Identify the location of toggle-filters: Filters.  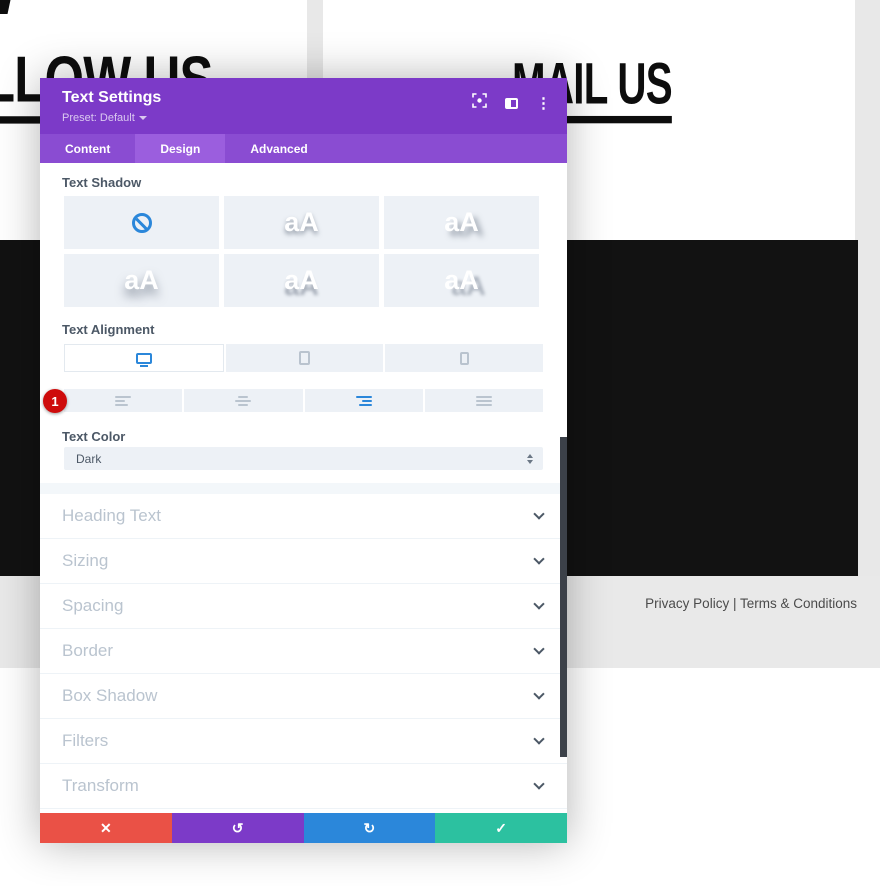
(303, 741).